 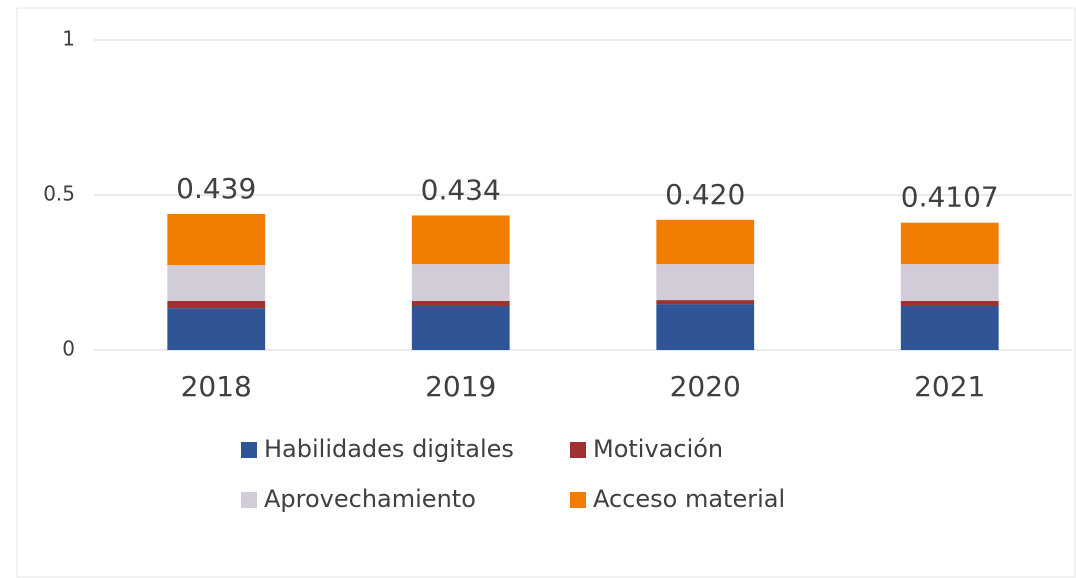 I want to click on total-label: 0.434, so click(x=461, y=189).